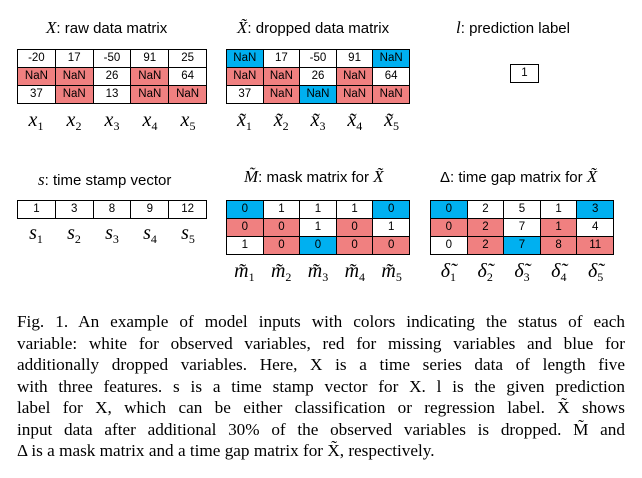 The height and width of the screenshot is (478, 642). I want to click on column-label: δ̃5, so click(595, 272).